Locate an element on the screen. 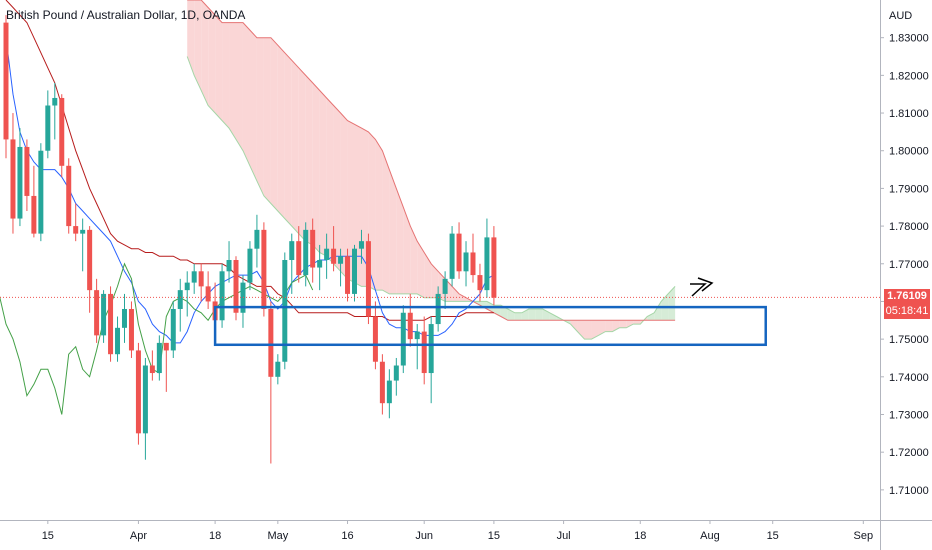 Image resolution: width=932 pixels, height=550 pixels. x-tick-label: May is located at coordinates (277, 536).